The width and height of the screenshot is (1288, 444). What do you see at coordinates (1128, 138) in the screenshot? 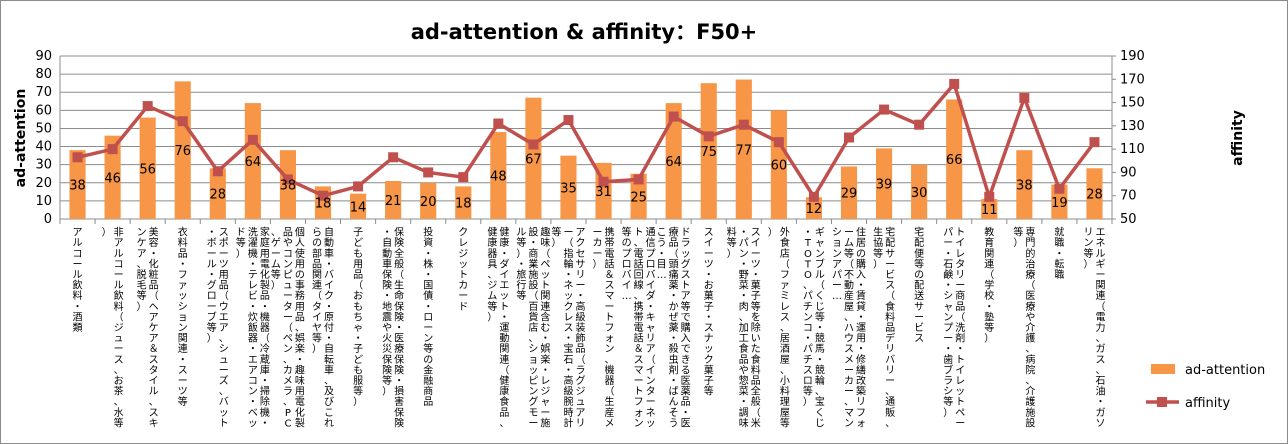
I see `right-axis: 50 70 90 110 130 150 170 190` at bounding box center [1128, 138].